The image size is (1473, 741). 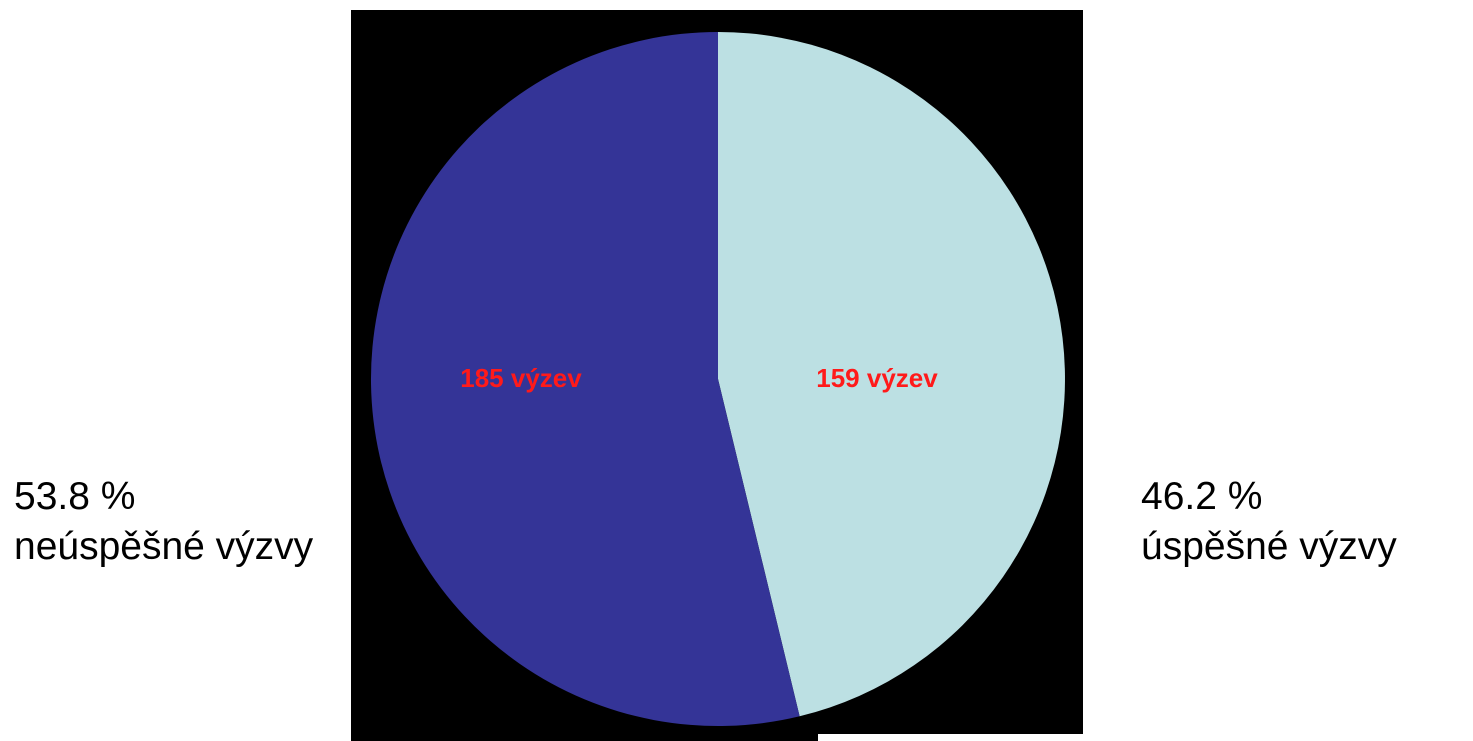 I want to click on legend-label-successful: 46.2 % úspěšné výzvy, so click(x=1269, y=522).